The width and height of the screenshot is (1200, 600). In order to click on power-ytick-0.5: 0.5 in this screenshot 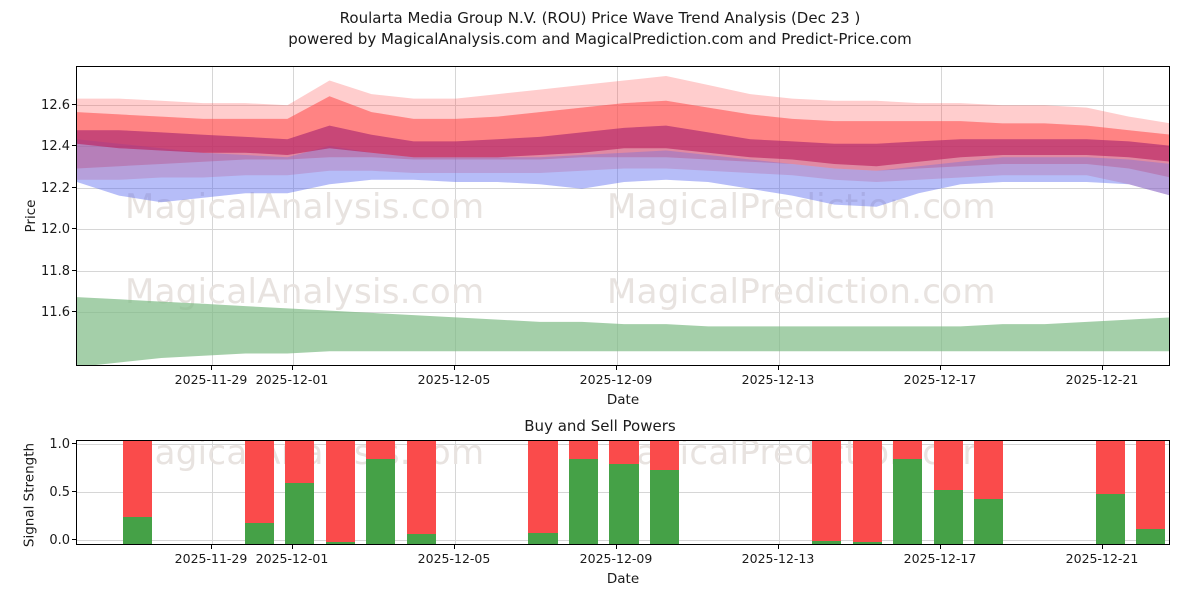, I will do `click(59, 492)`.